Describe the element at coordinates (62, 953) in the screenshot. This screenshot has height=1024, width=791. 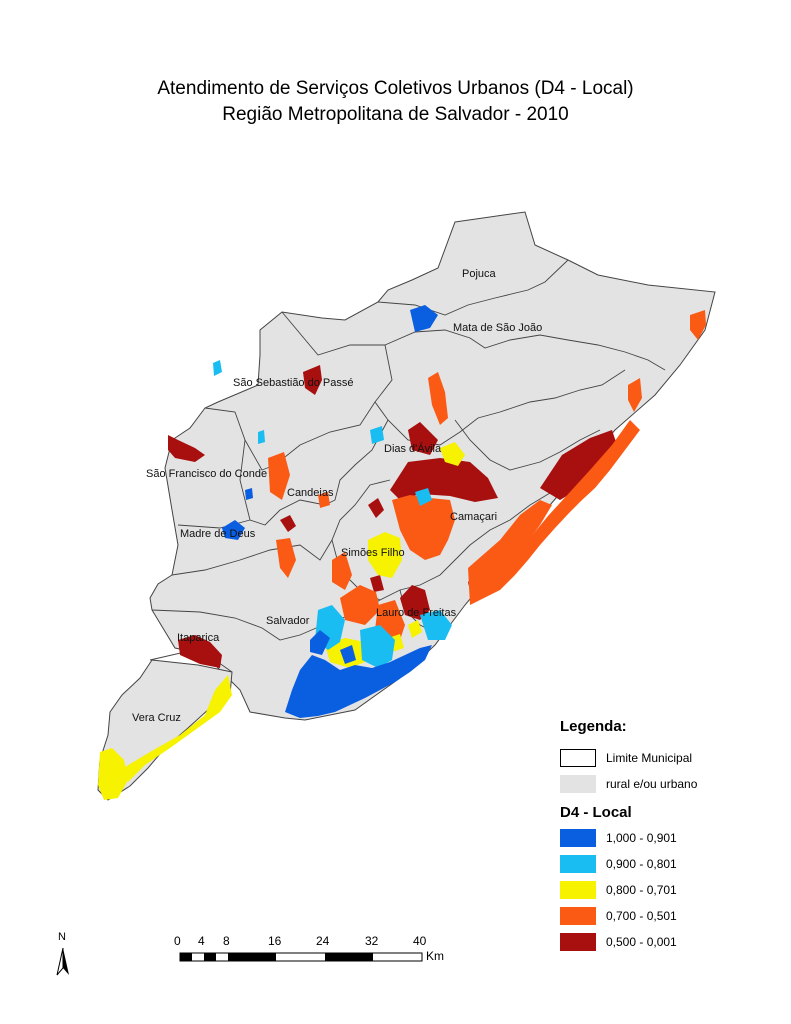
I see `north-arrow: N` at that location.